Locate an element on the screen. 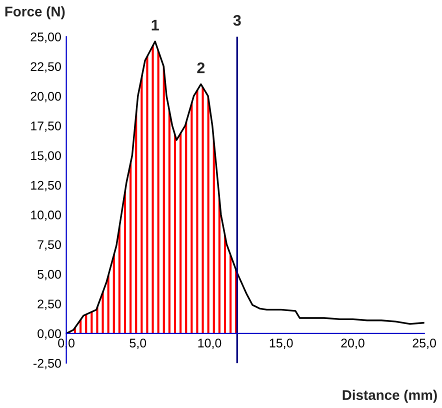 This screenshot has height=408, width=442. y-tick-label: 12,50 is located at coordinates (46, 186).